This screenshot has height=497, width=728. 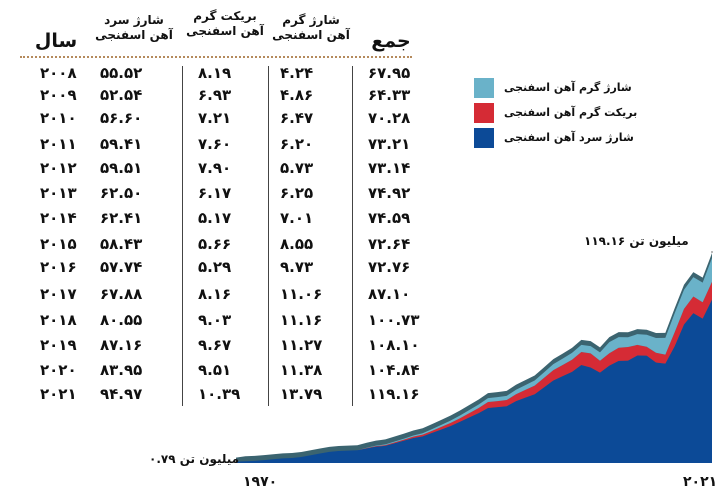 I want to click on header-total: جمع, so click(x=391, y=41).